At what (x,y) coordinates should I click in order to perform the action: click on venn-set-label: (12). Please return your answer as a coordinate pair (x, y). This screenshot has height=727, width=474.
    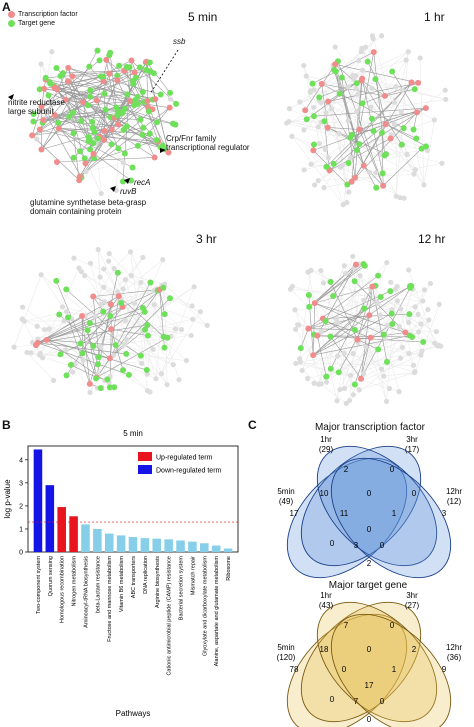
    Looking at the image, I should click on (454, 501).